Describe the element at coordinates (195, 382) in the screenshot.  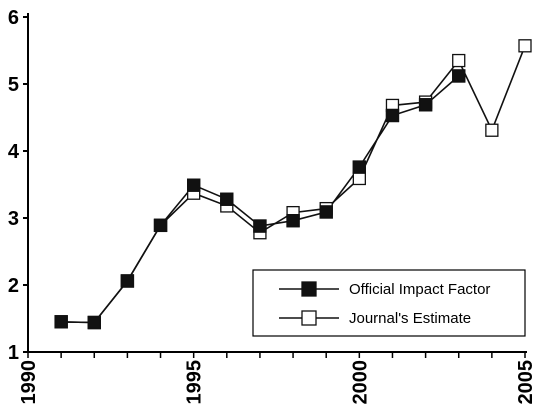
I see `x-tick-label: 1995` at that location.